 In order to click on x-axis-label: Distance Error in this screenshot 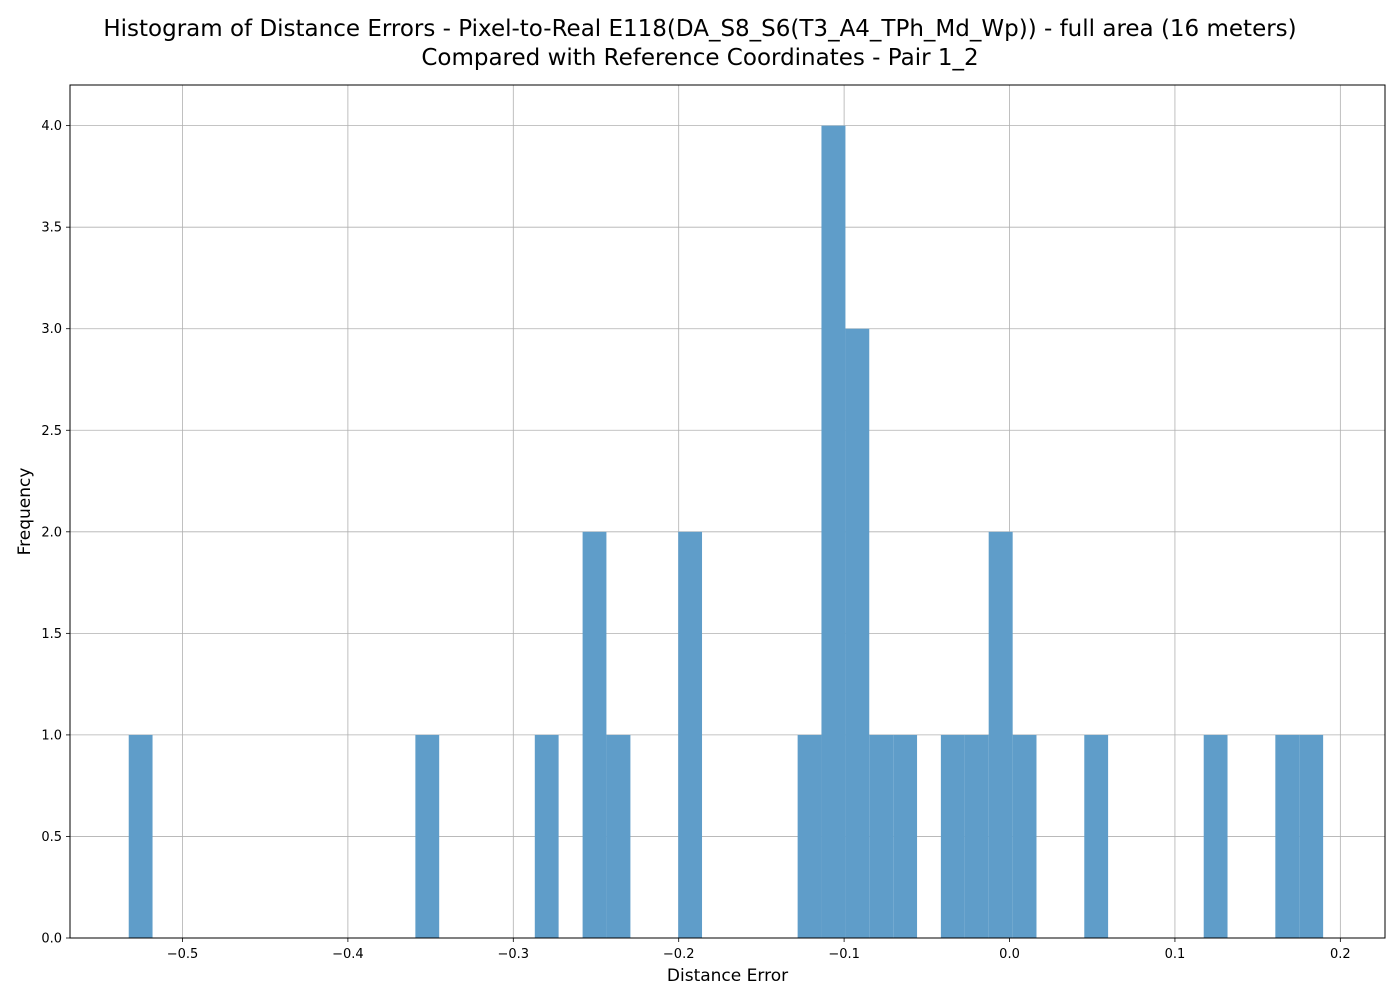, I will do `click(727, 976)`.